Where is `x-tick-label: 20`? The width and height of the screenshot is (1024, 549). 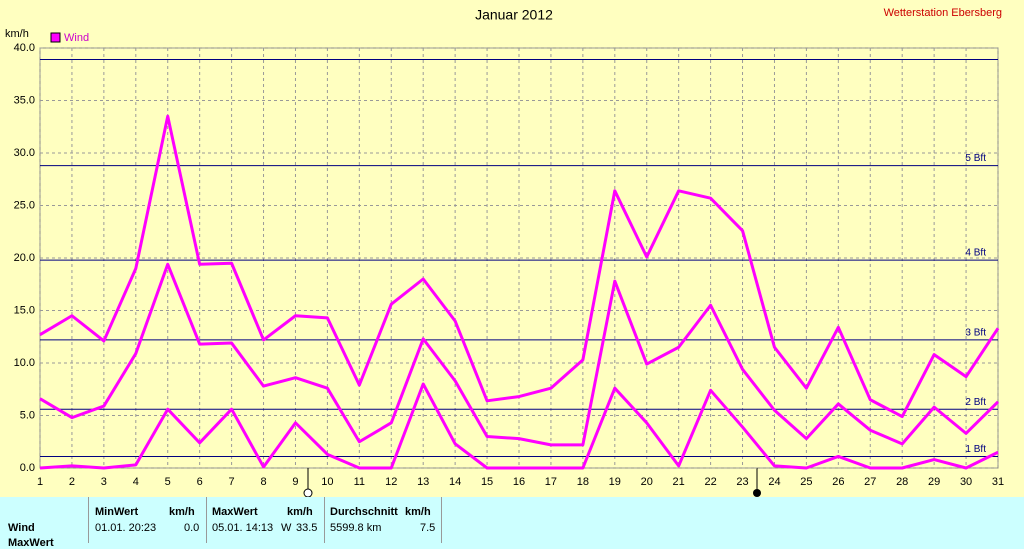 x-tick-label: 20 is located at coordinates (647, 482).